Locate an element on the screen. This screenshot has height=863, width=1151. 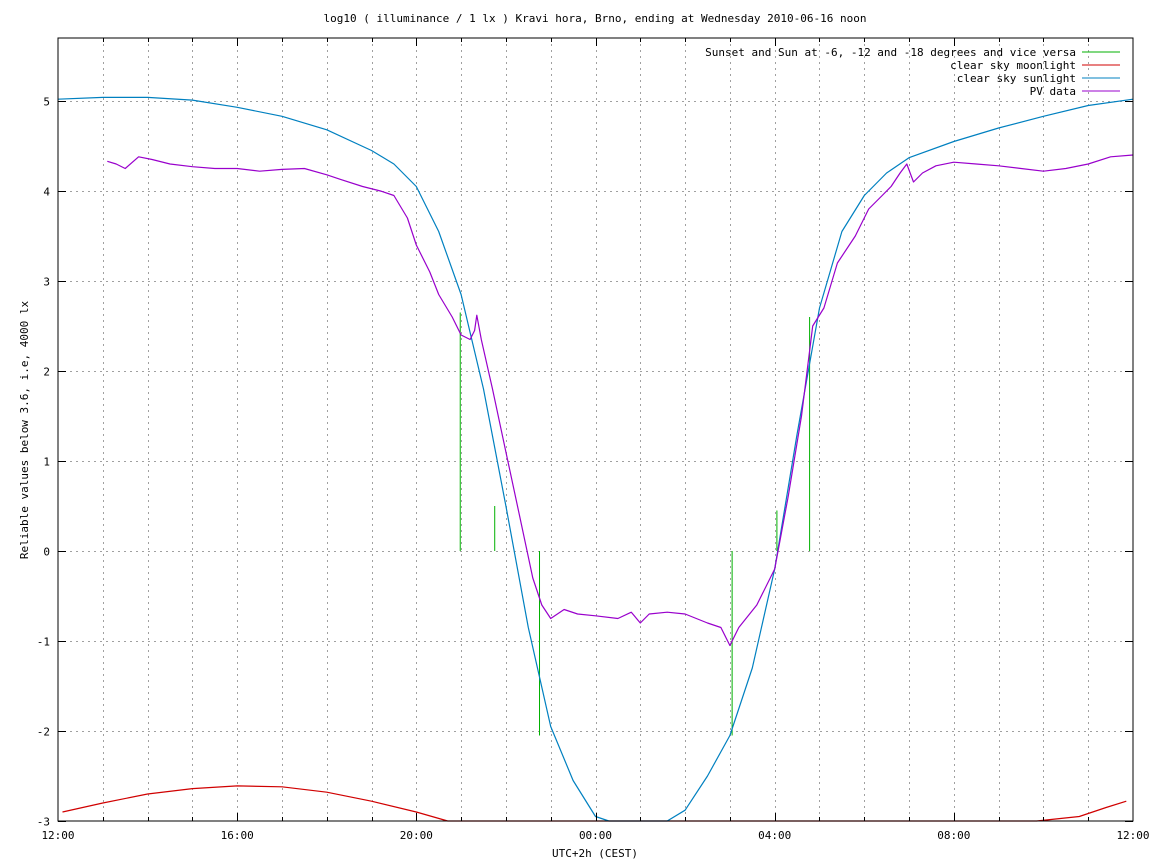
y-tick-label: -1 is located at coordinates (43, 642).